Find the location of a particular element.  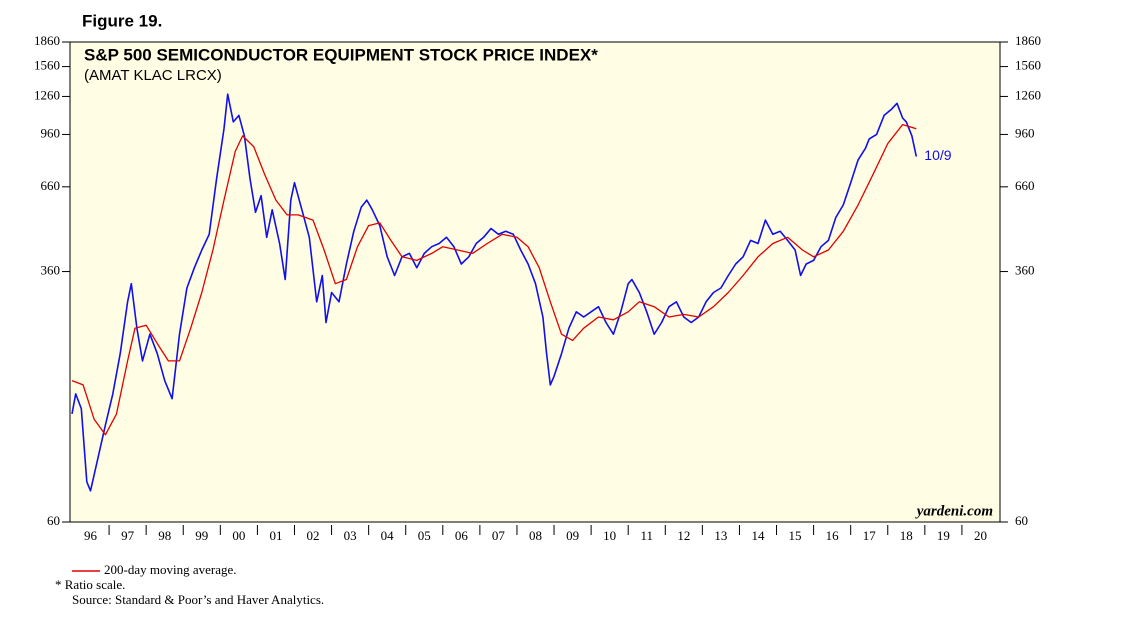

x-tick-label: 16 is located at coordinates (833, 535).